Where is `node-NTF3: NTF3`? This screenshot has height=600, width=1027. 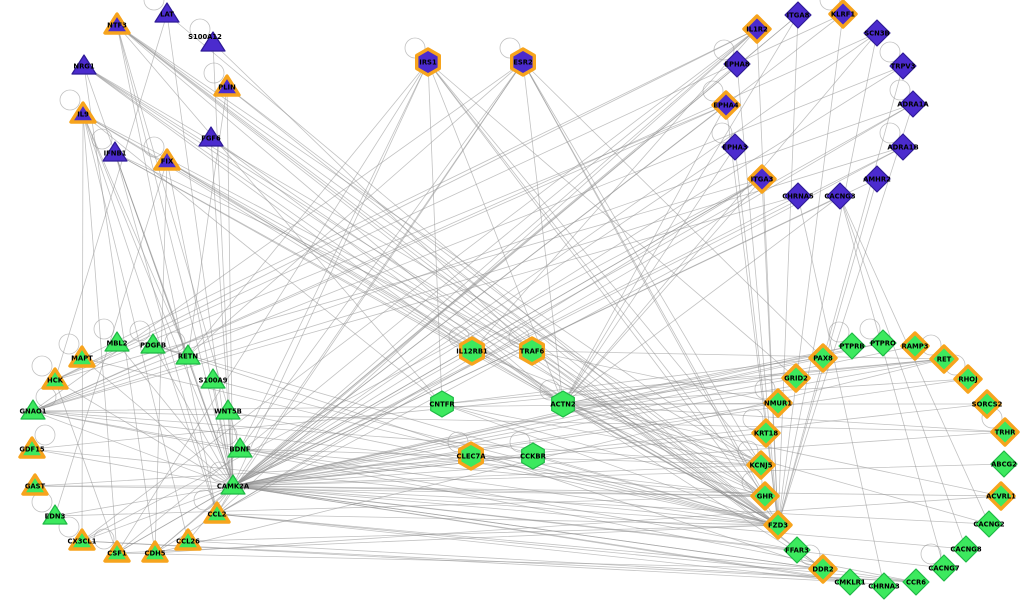
node-NTF3: NTF3 is located at coordinates (117, 23).